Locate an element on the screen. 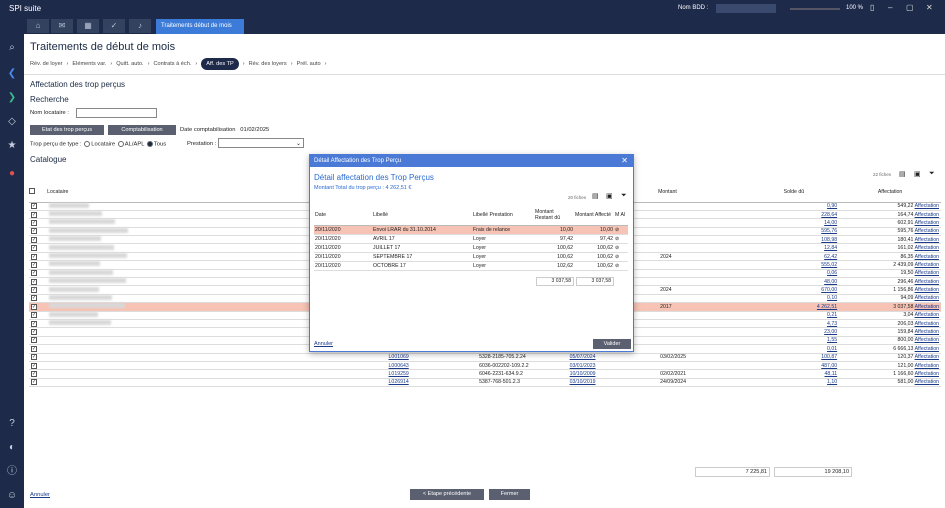  document-icon: ▯ is located at coordinates (872, 7).